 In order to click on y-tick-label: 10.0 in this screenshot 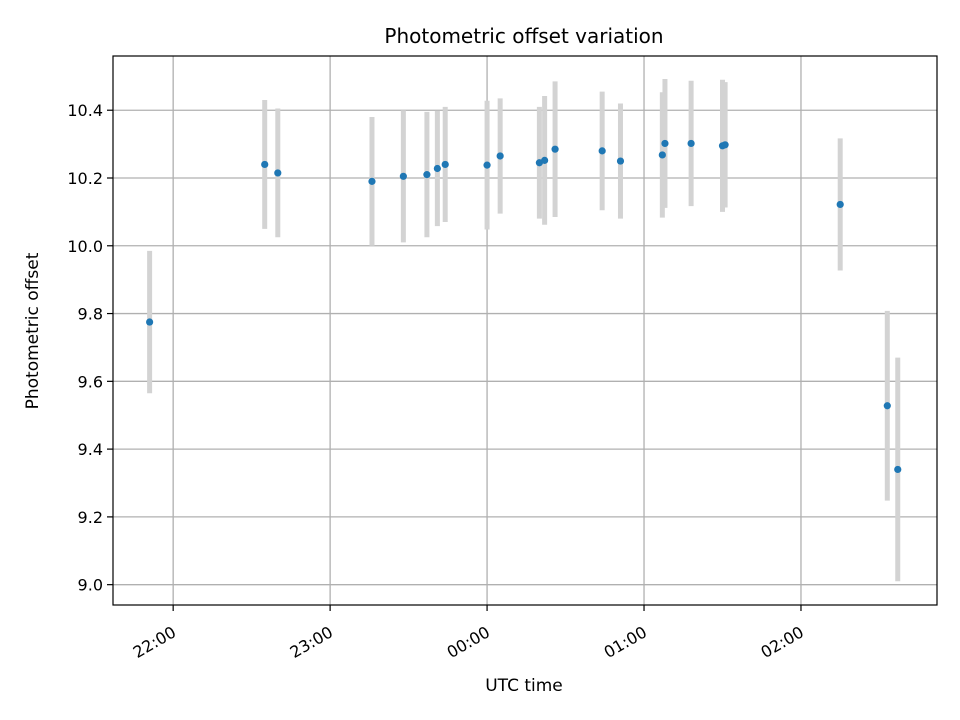, I will do `click(85, 246)`.